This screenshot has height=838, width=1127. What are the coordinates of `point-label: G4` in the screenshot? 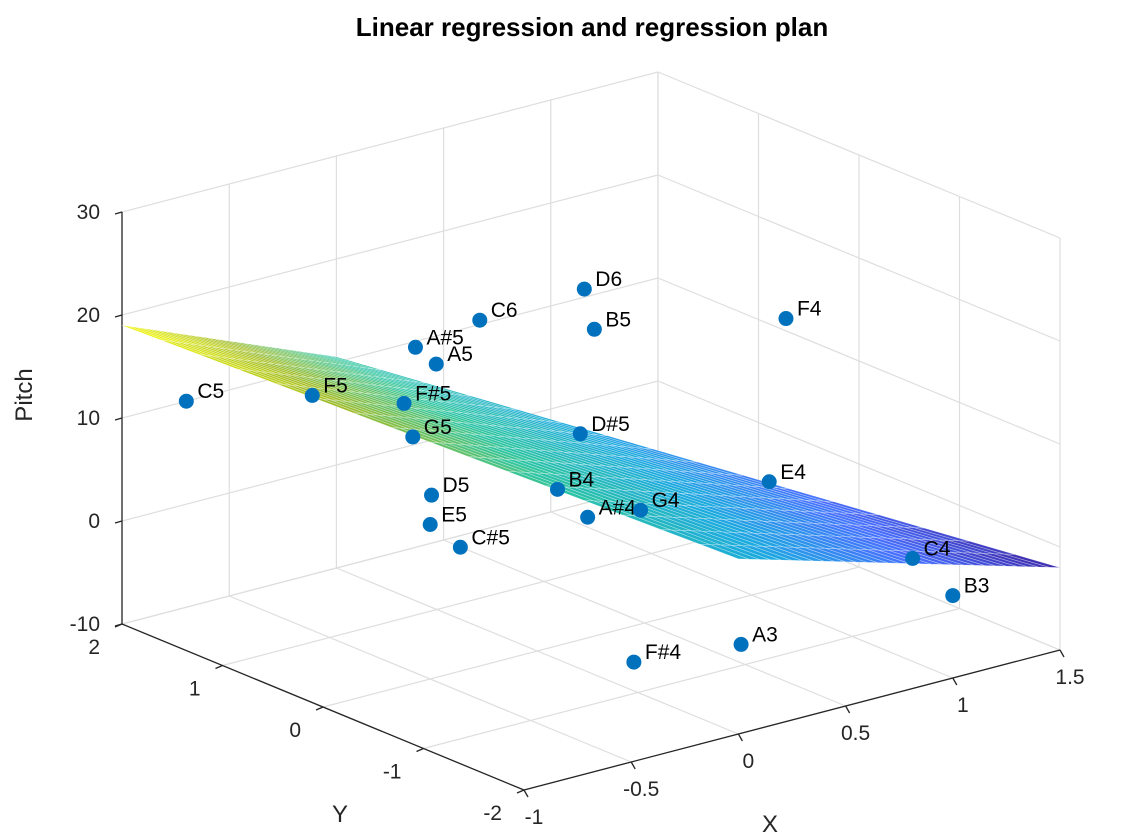 It's located at (666, 500).